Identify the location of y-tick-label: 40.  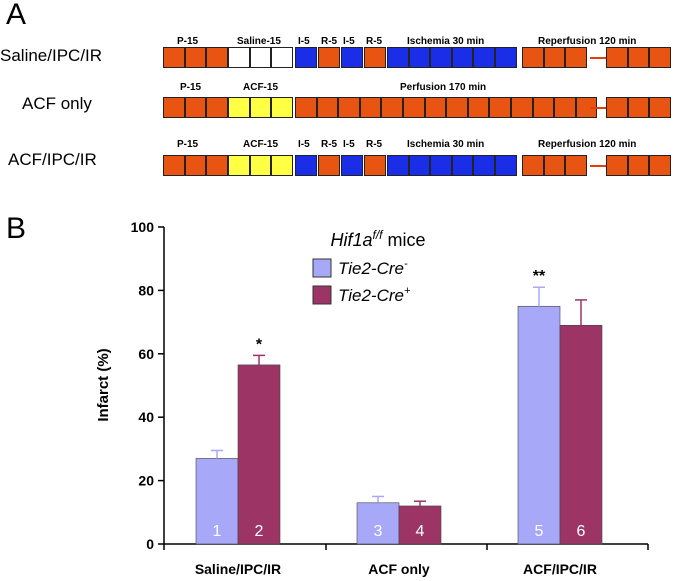
(146, 417).